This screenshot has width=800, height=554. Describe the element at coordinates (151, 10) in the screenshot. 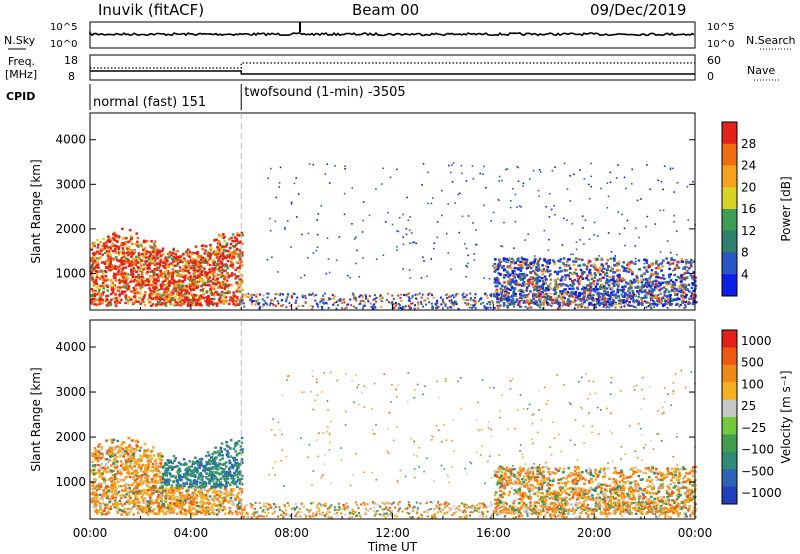

I see `station-title: Inuvik (fitACF)` at that location.